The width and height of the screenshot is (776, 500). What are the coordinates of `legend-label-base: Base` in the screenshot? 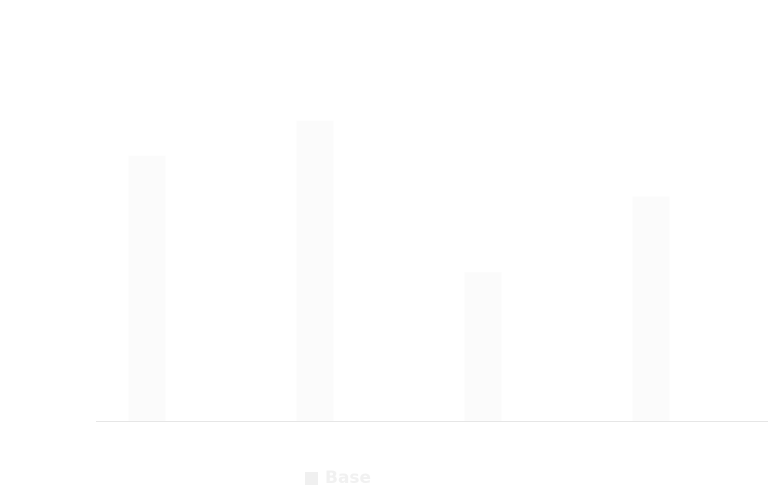 It's located at (348, 478).